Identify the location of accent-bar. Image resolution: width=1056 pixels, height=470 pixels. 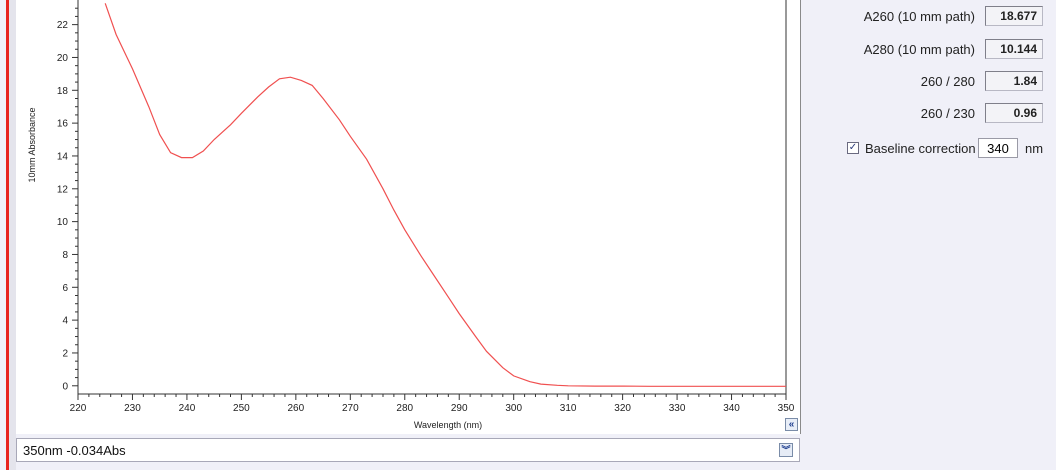
(7, 235).